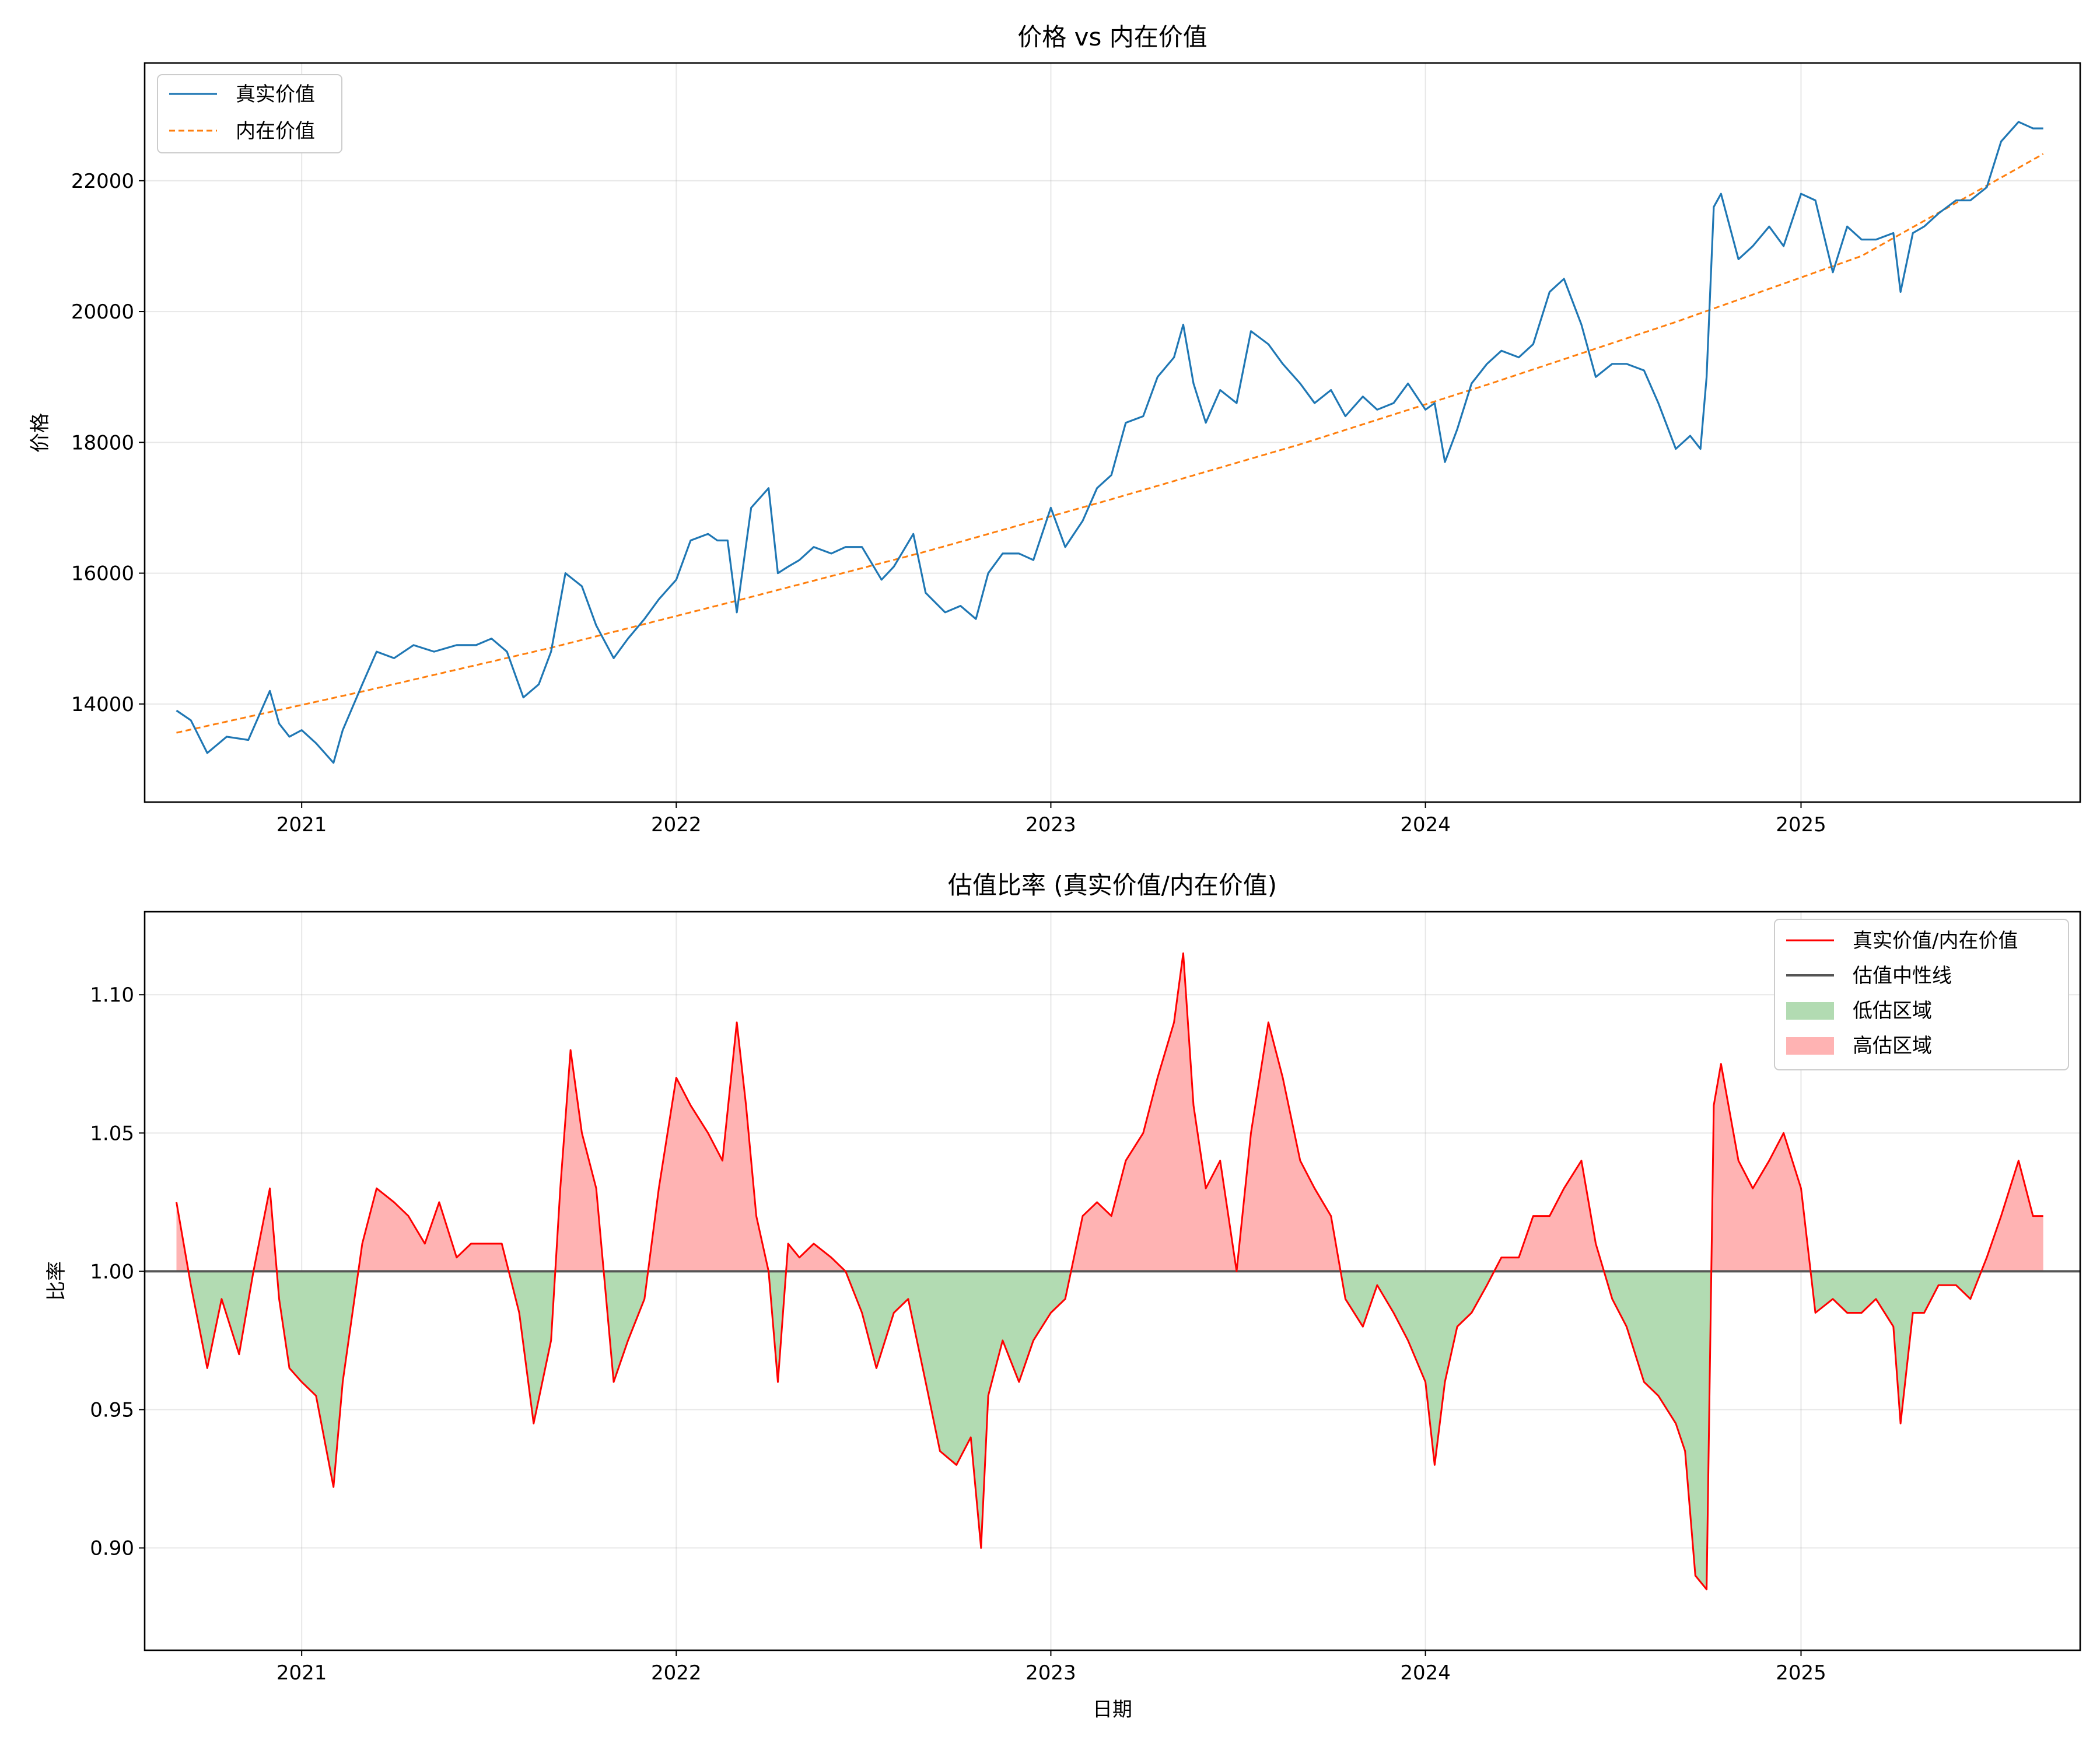 Image resolution: width=2100 pixels, height=1750 pixels. What do you see at coordinates (1936, 941) in the screenshot?
I see `legend-ratio-label: 真实价值/内在价值` at bounding box center [1936, 941].